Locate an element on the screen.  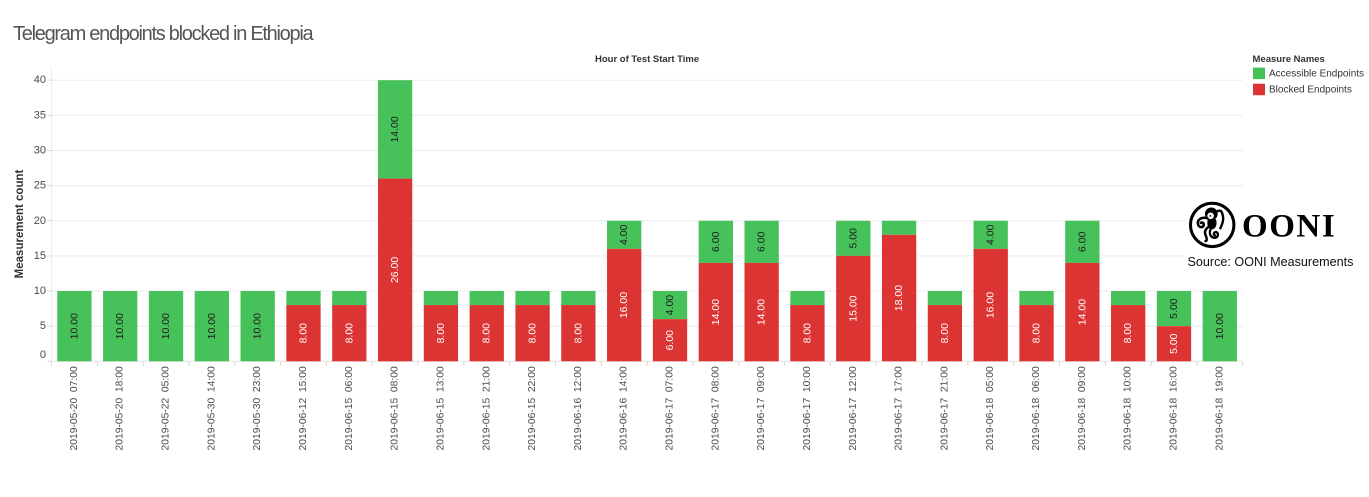
svg-text: 40 is located at coordinates (40, 80).